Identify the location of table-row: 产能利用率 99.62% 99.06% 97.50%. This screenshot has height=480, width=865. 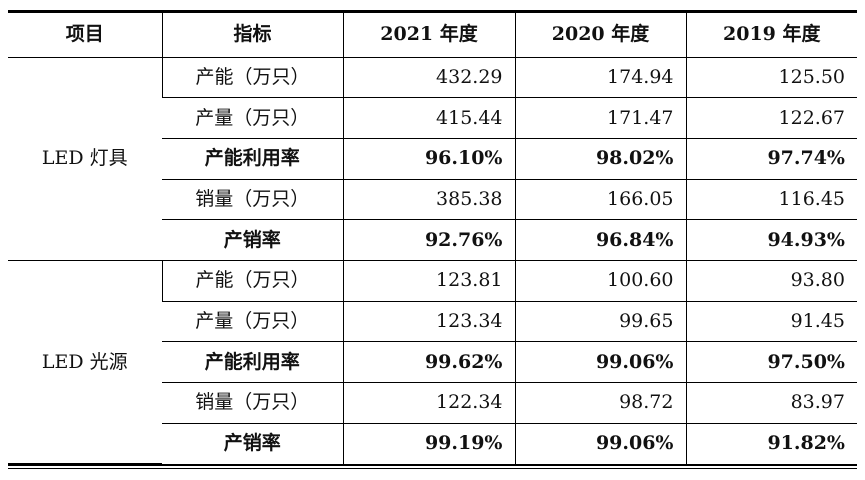
(432, 362).